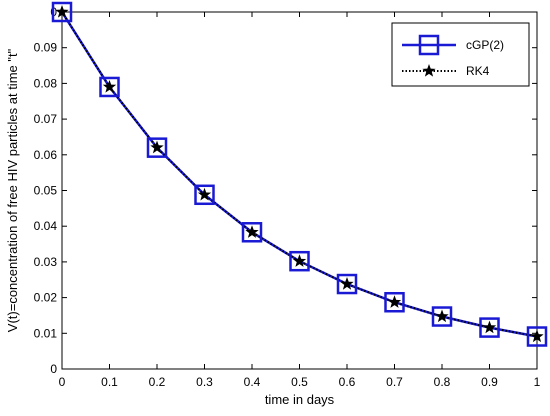 This screenshot has width=550, height=416. I want to click on y-tick-label: 0.06, so click(46, 155).